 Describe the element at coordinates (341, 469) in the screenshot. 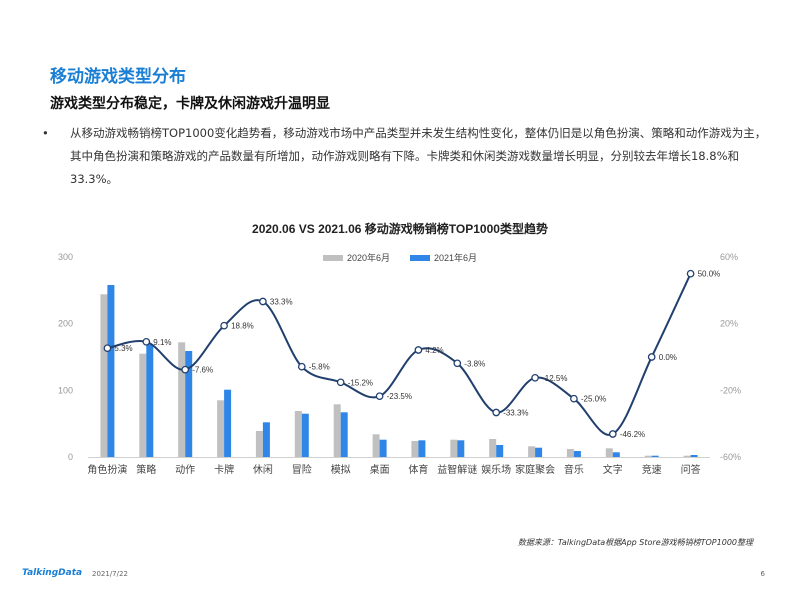

I see `category-label: 模拟` at that location.